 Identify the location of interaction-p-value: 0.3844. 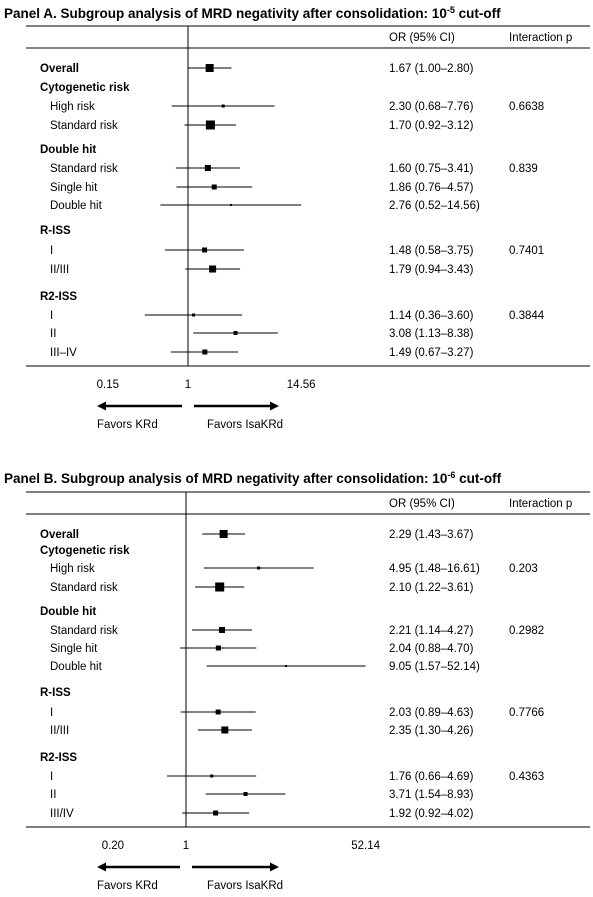
(527, 316).